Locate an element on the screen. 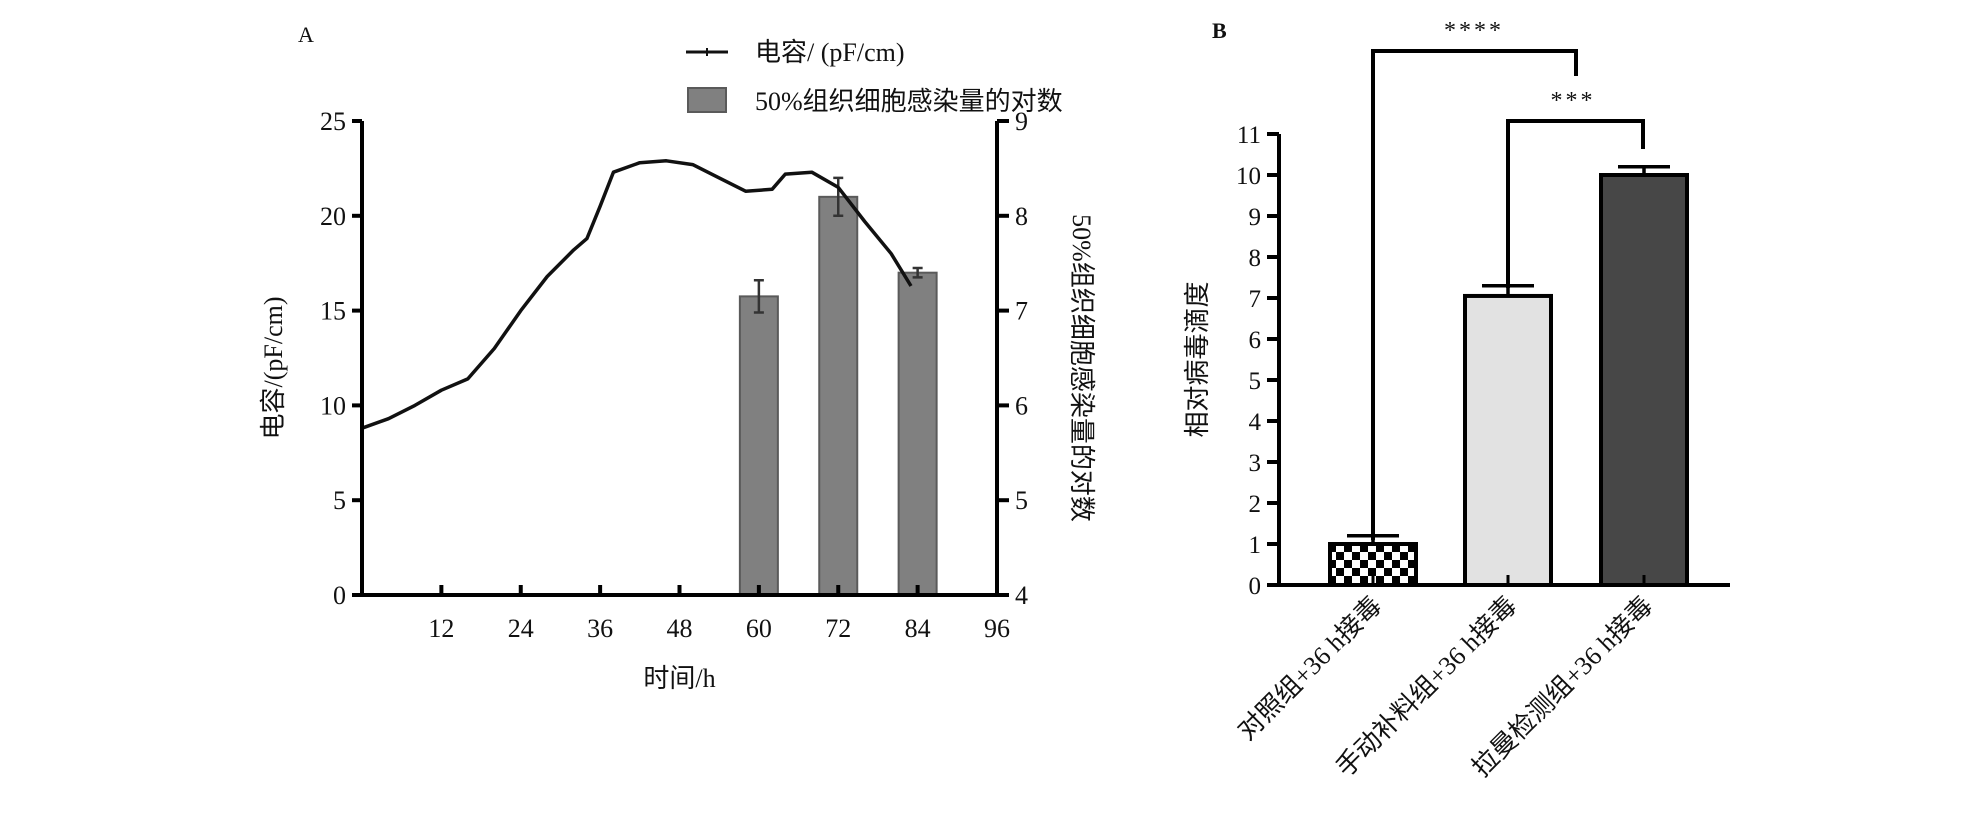 The width and height of the screenshot is (1972, 815). x-tick-label: 对照组+36 h接毒 is located at coordinates (1309, 668).